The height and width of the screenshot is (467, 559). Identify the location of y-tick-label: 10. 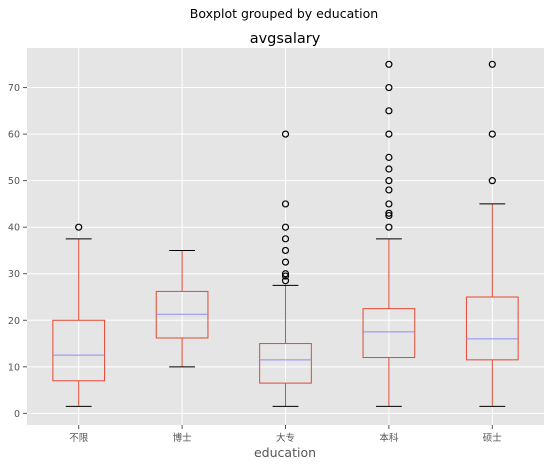
(14, 367).